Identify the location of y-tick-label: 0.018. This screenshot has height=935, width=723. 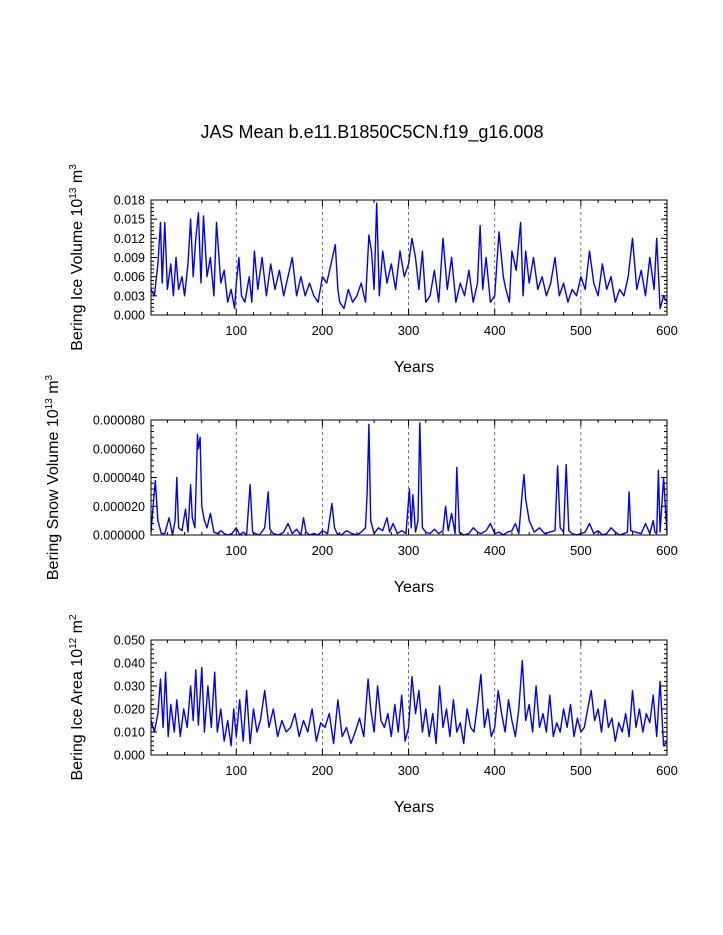
(129, 201).